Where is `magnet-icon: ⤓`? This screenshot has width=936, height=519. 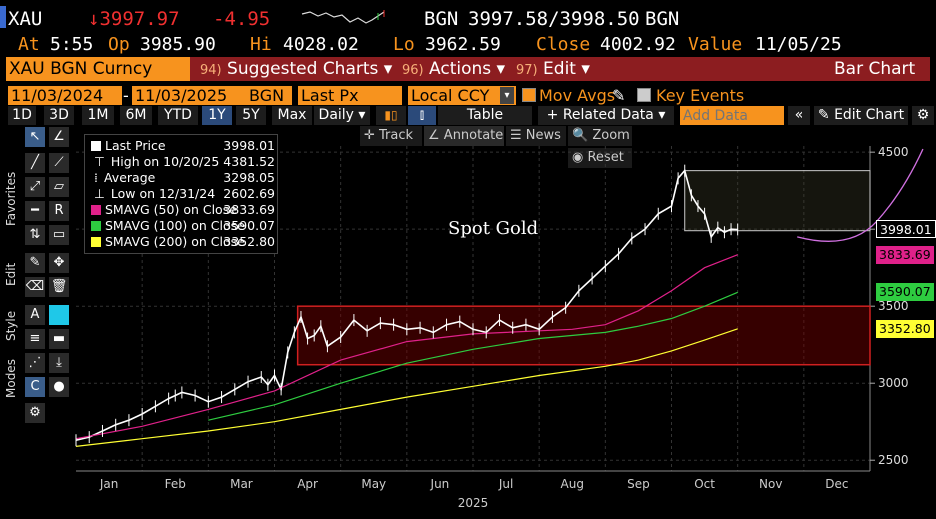
magnet-icon: ⤓ is located at coordinates (59, 363).